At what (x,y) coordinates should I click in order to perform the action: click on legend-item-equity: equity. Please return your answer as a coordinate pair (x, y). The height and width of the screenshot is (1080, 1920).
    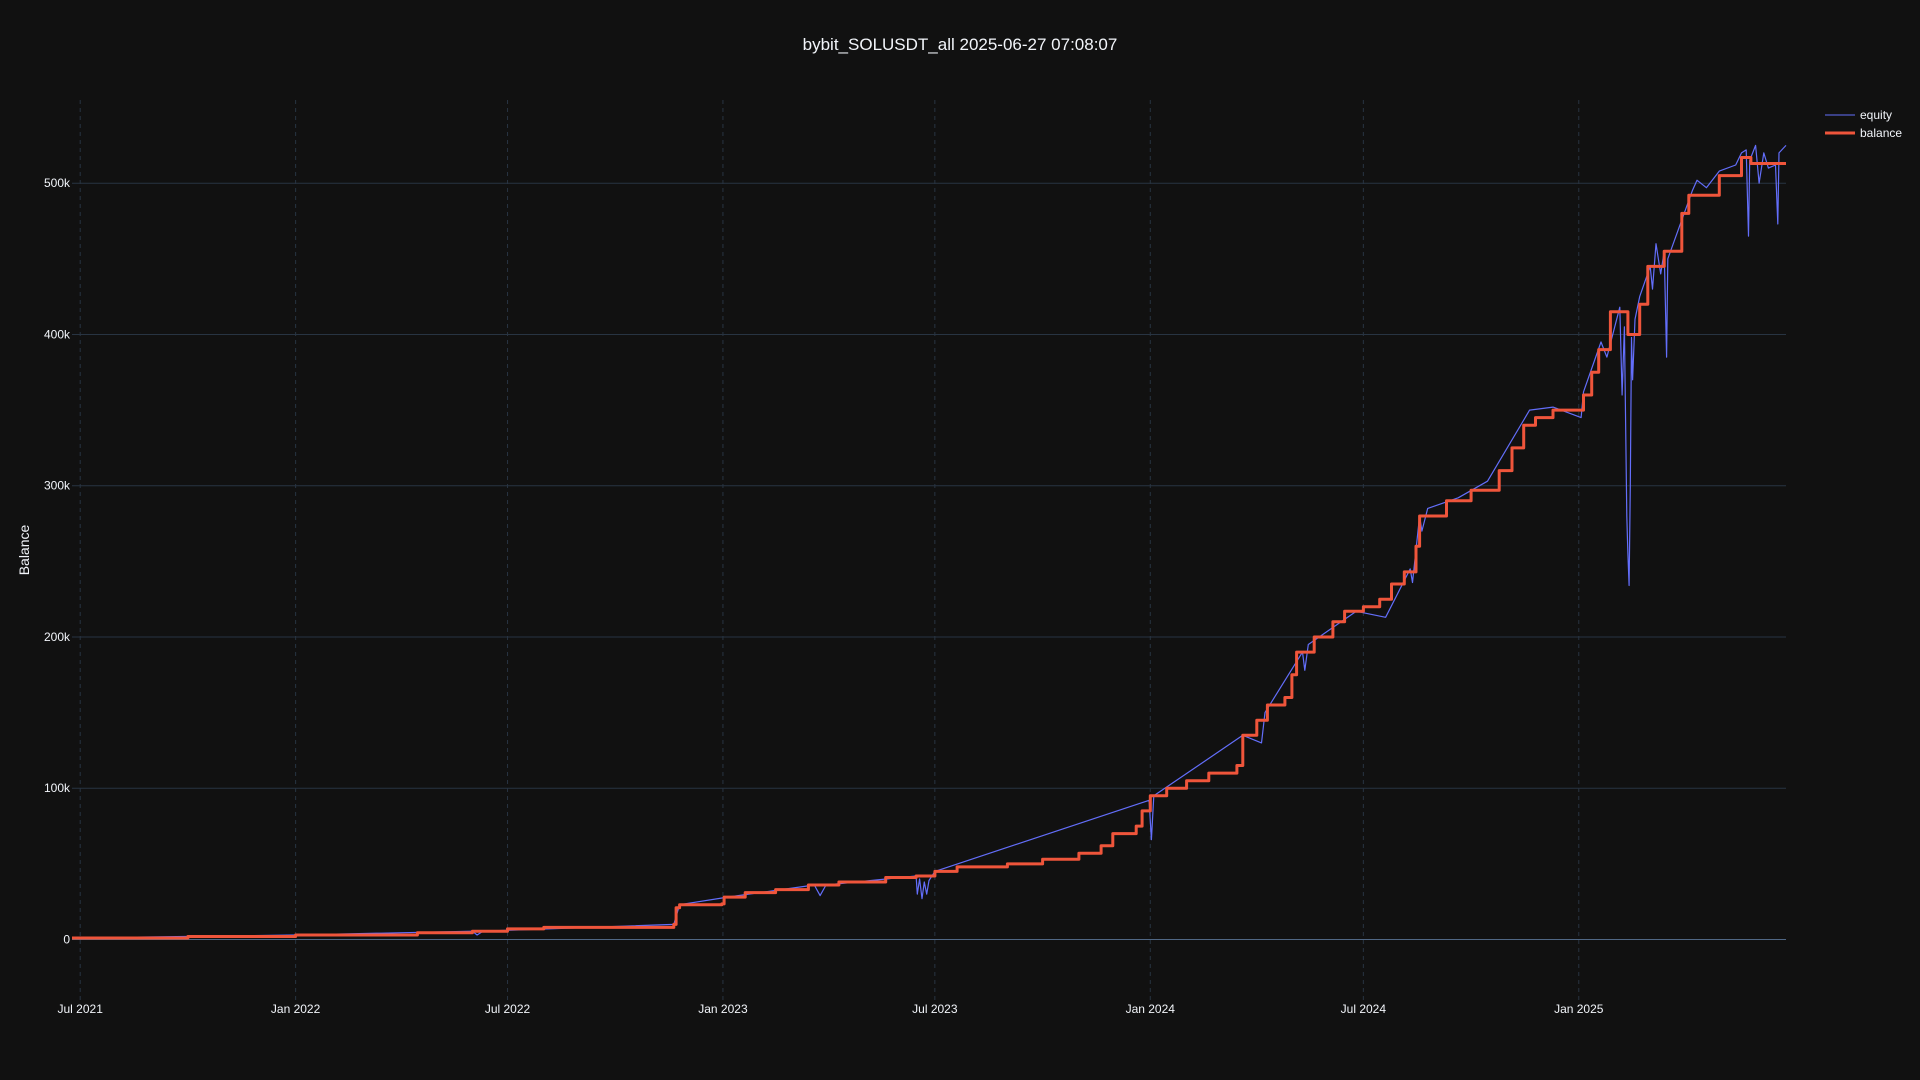
    Looking at the image, I should click on (1858, 115).